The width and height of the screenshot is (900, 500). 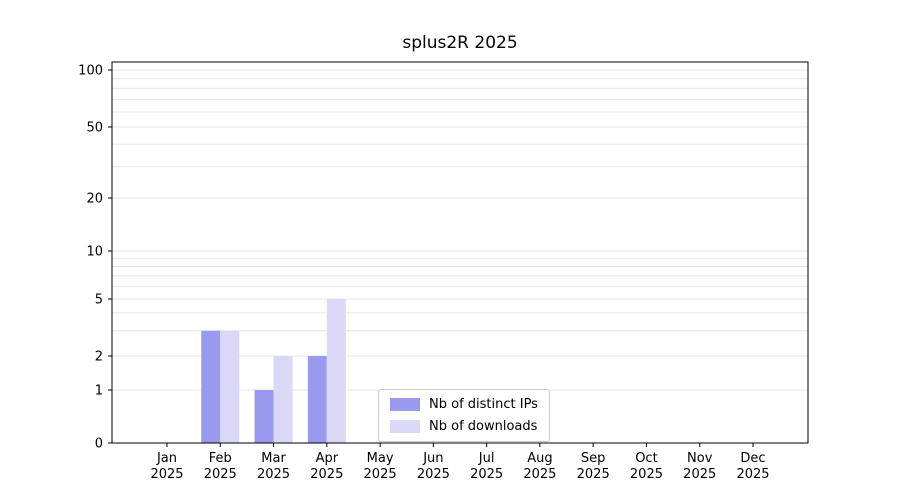 What do you see at coordinates (99, 444) in the screenshot?
I see `svg-text: 0` at bounding box center [99, 444].